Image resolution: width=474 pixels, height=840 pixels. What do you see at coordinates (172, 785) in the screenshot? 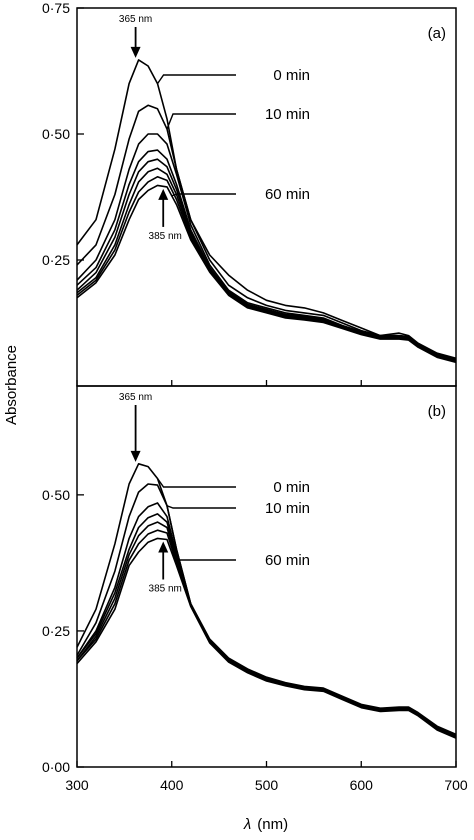
I see `x-tick-label-1: 400` at bounding box center [172, 785].